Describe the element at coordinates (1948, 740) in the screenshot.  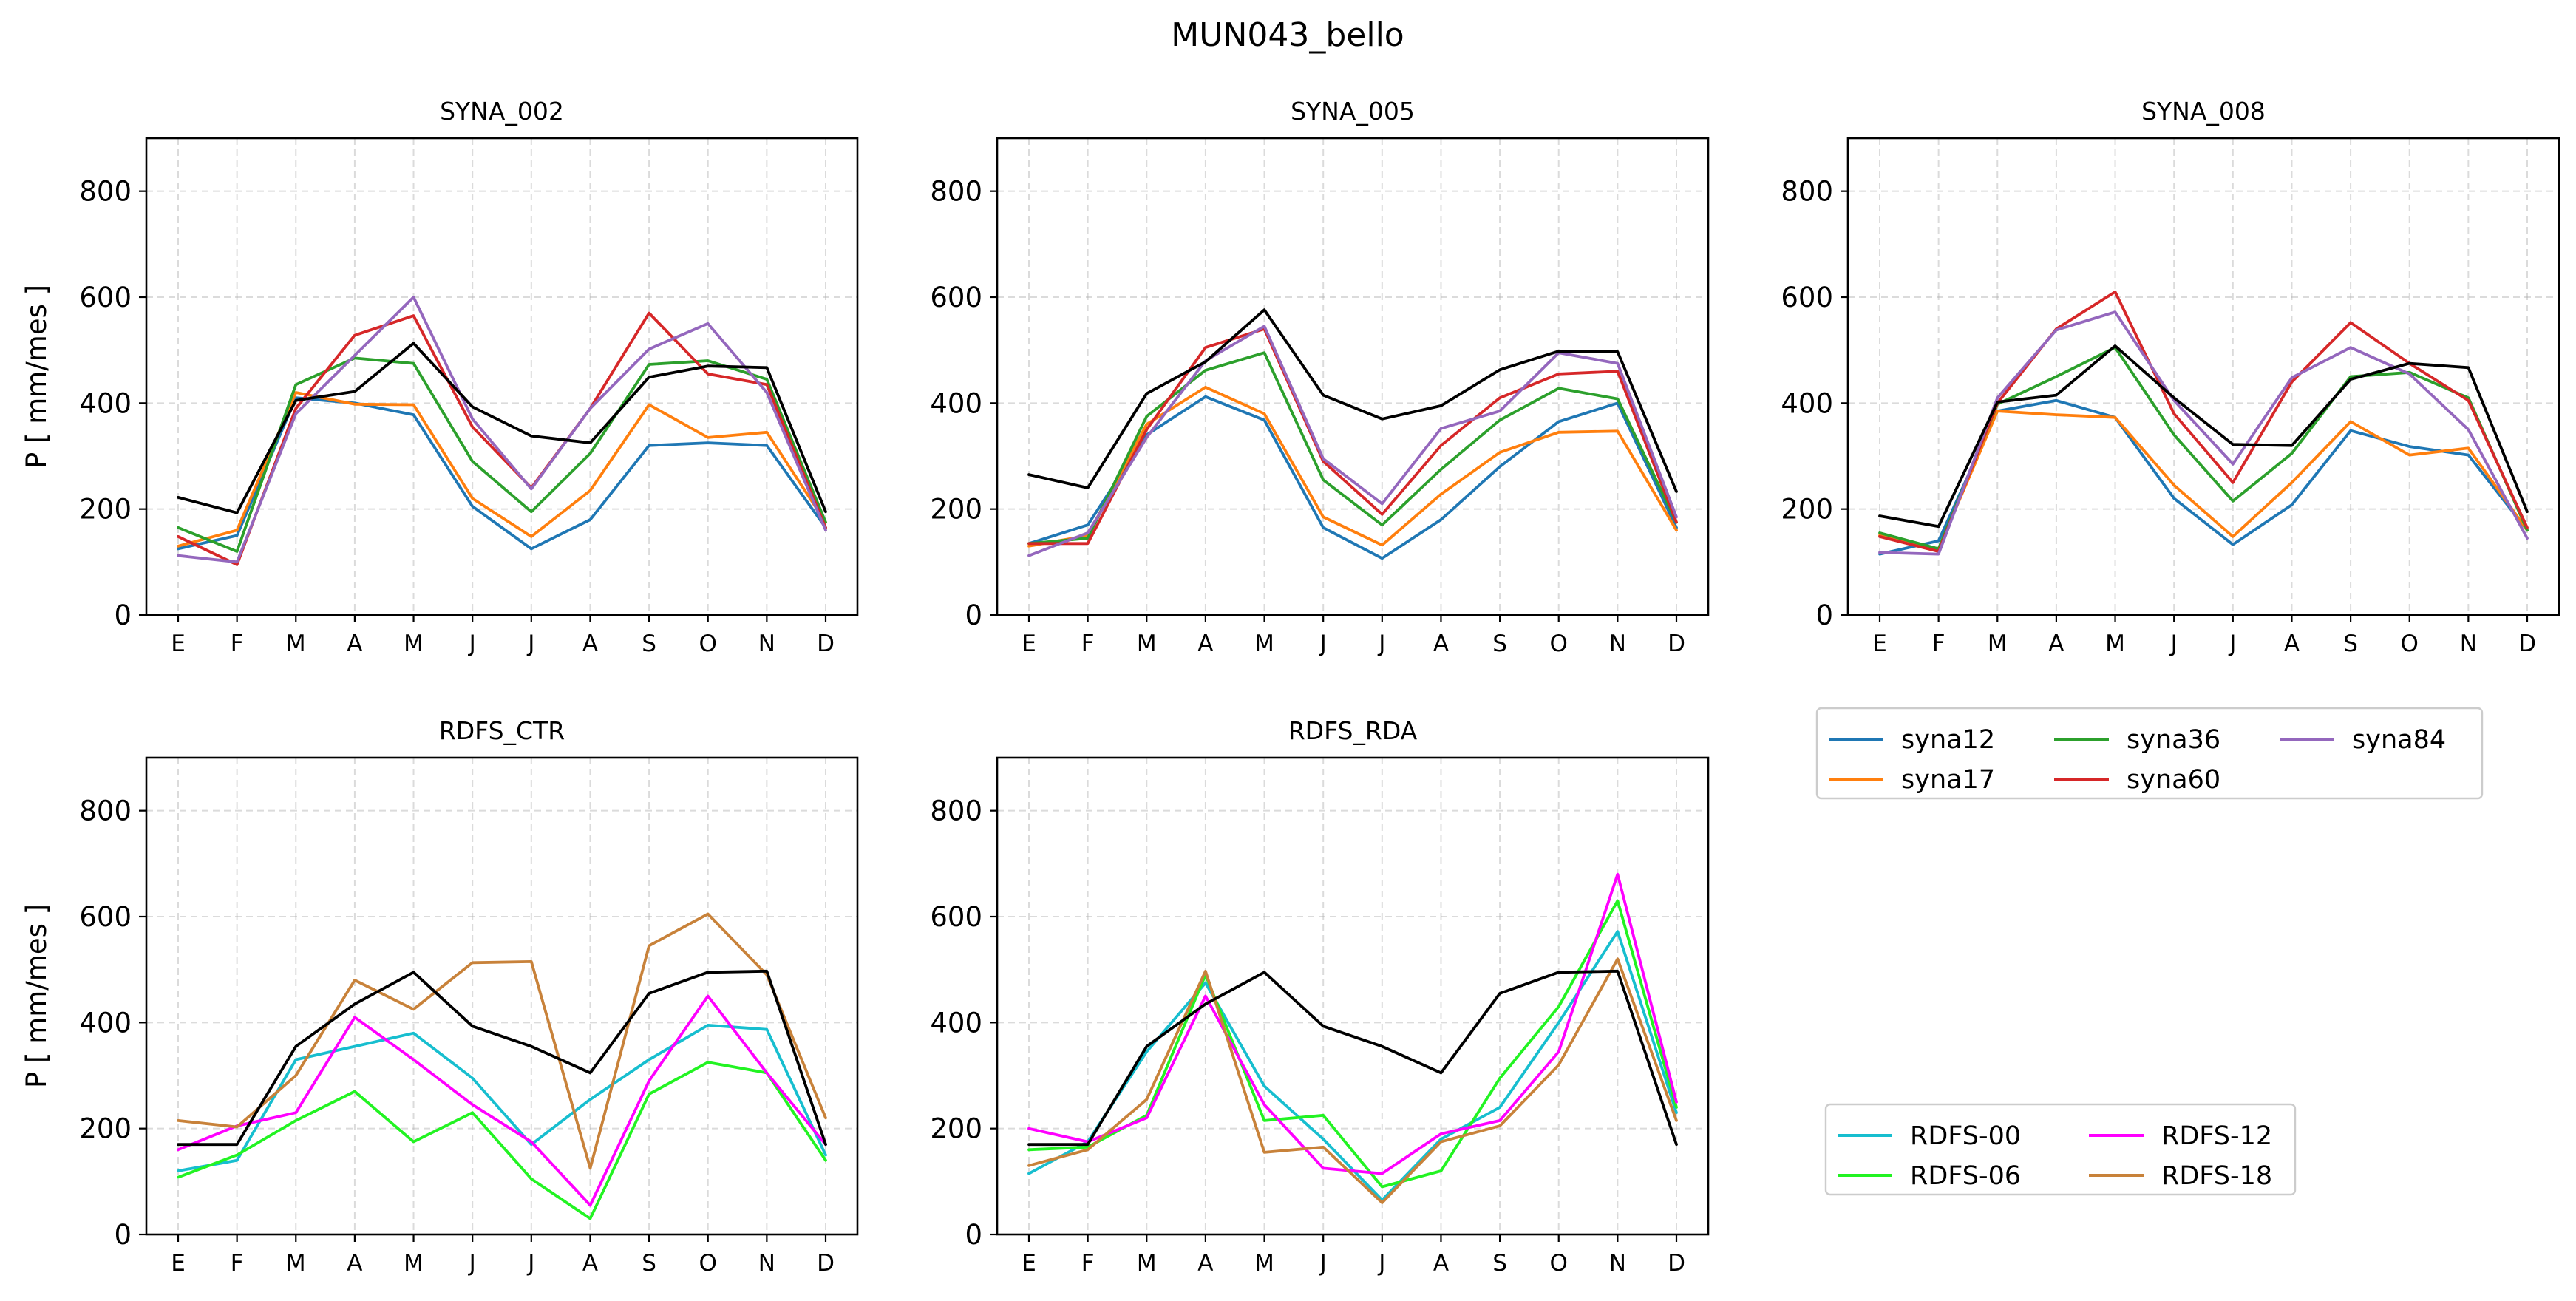
I see `legend-label-syna12: syna12` at that location.